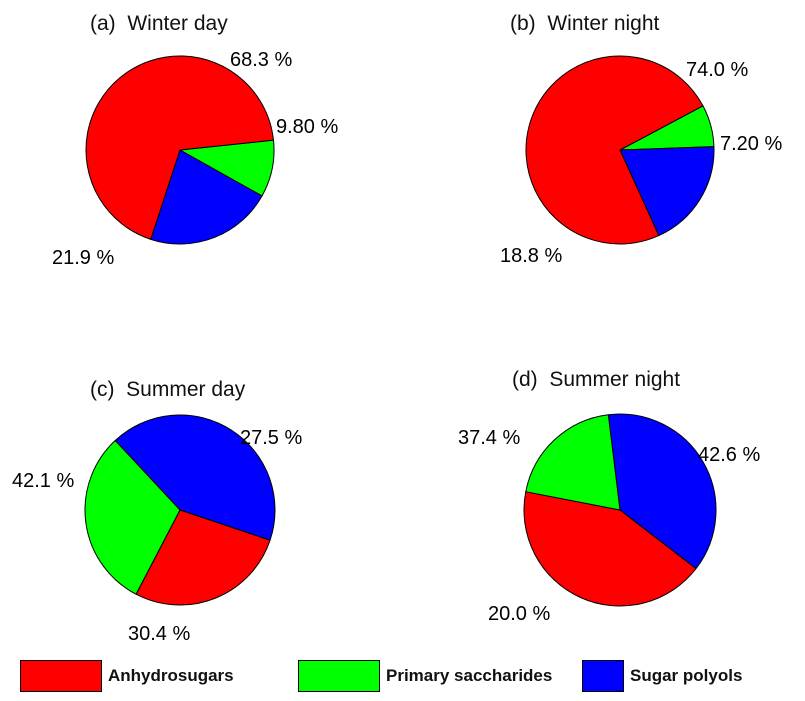 This screenshot has height=701, width=805. I want to click on legend-item-sugar-polyols: Sugar polyols, so click(662, 676).